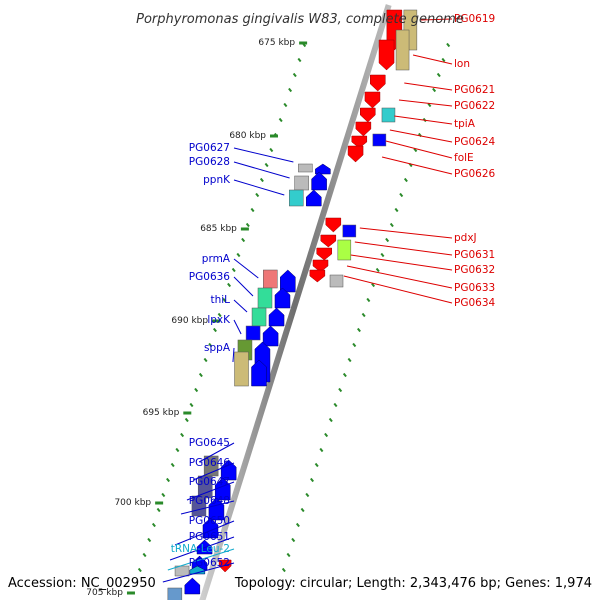 The image size is (600, 600). What do you see at coordinates (217, 180) in the screenshot?
I see `gene-label-ppnK: ppnK` at bounding box center [217, 180].